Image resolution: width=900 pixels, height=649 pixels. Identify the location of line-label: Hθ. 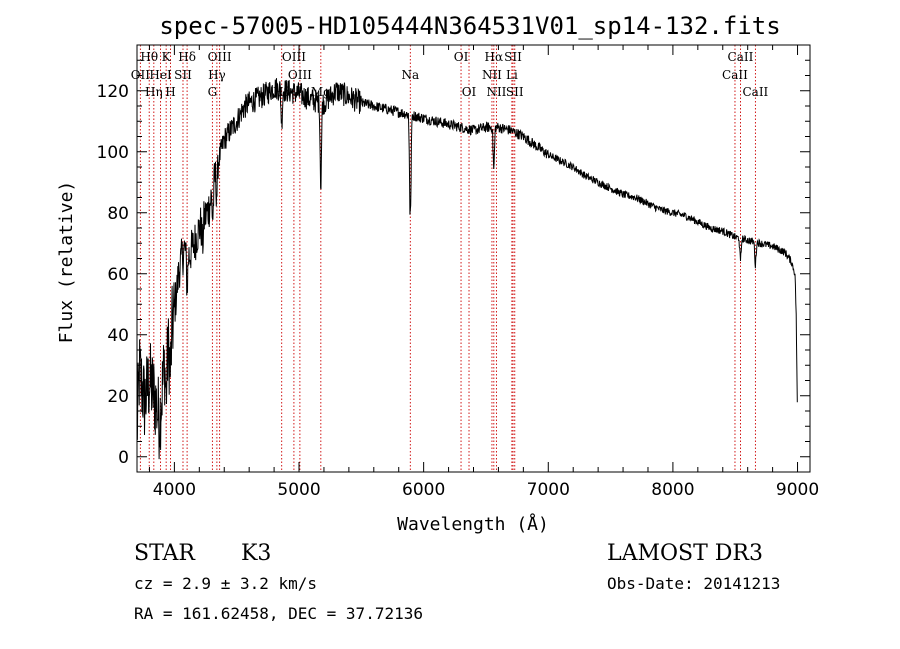
(149, 57).